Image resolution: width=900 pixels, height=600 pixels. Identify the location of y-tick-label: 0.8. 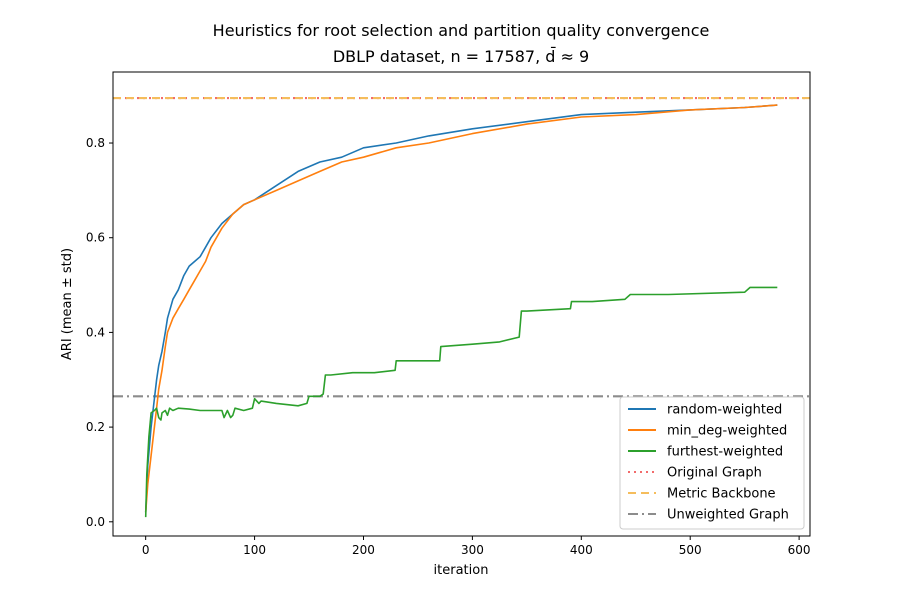
(95, 143).